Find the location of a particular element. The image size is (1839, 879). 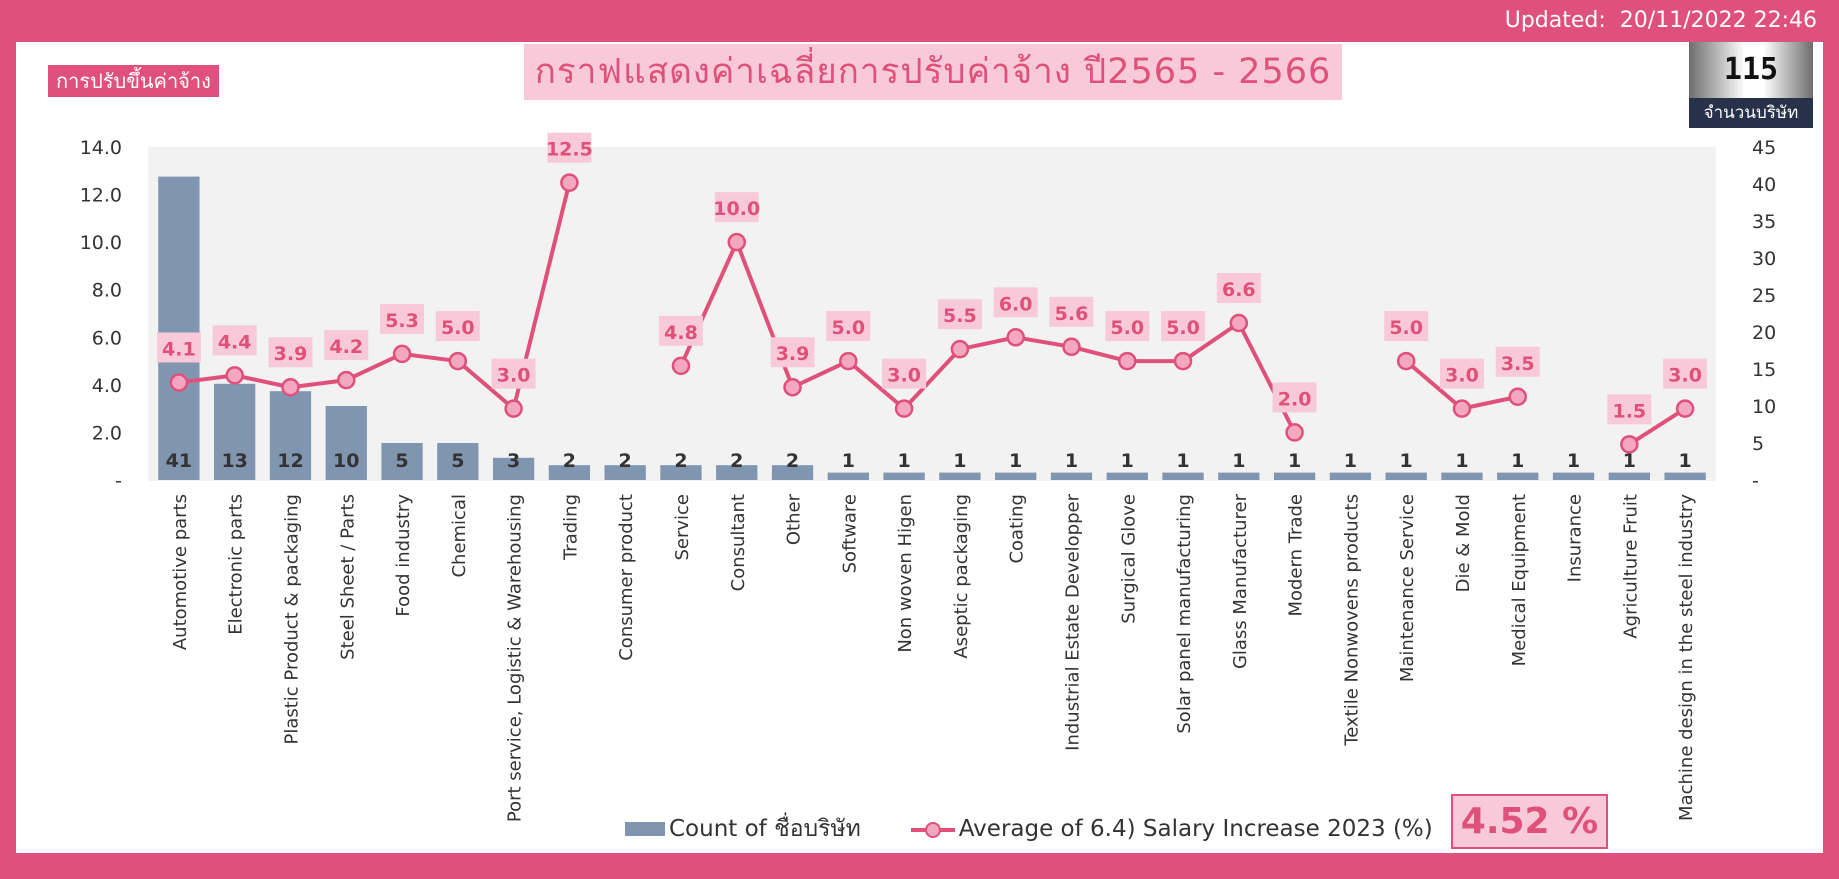

company-count-value: 115 is located at coordinates (1751, 70).